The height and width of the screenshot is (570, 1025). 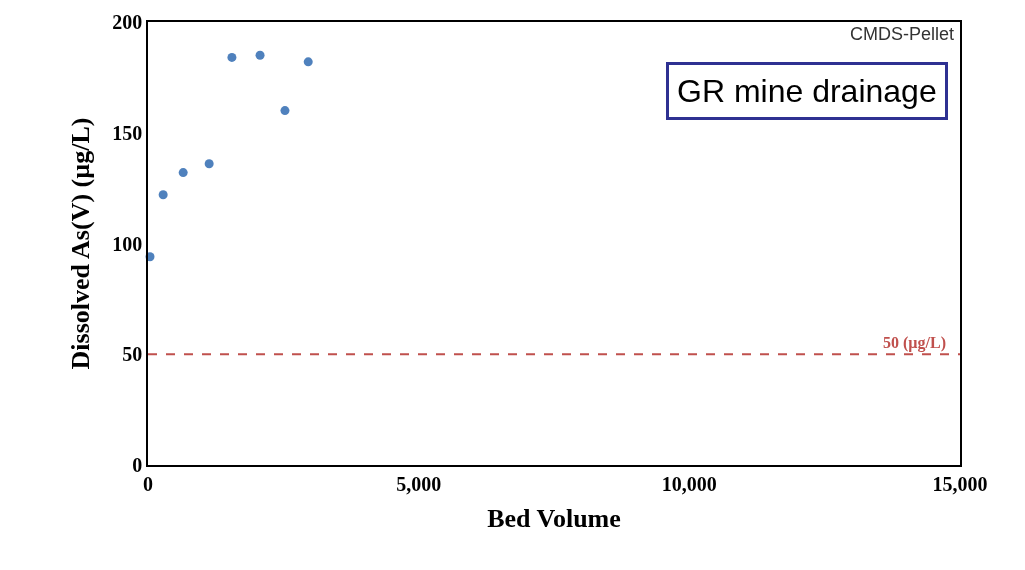 What do you see at coordinates (132, 354) in the screenshot?
I see `y-tick-label: 50` at bounding box center [132, 354].